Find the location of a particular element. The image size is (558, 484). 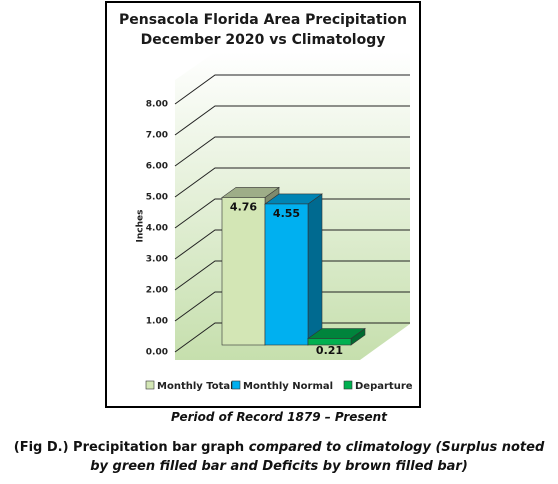

bar-side is located at coordinates (315, 269).